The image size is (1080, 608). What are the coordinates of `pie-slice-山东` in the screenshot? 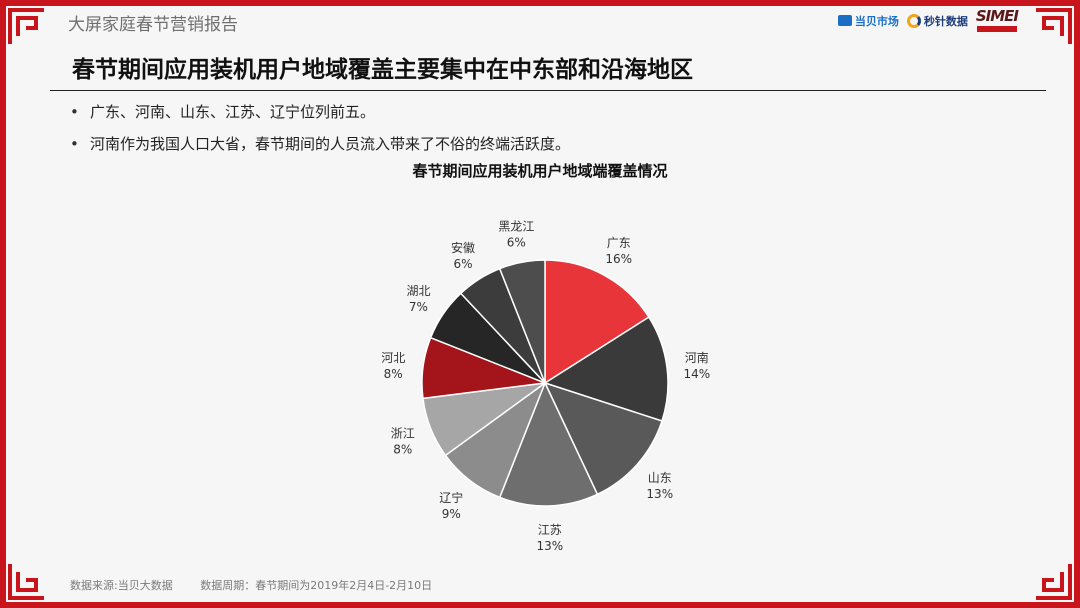 It's located at (603, 438).